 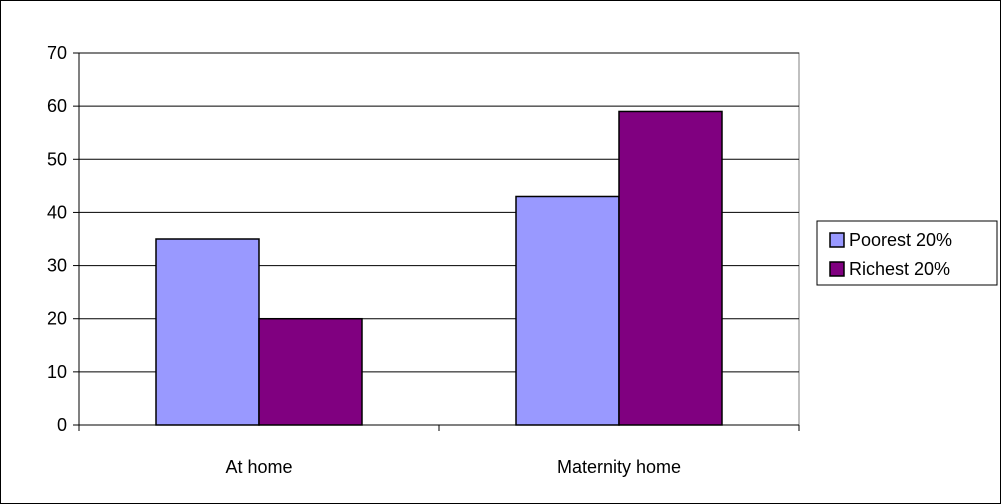 What do you see at coordinates (57, 53) in the screenshot?
I see `y-tick-label: 70` at bounding box center [57, 53].